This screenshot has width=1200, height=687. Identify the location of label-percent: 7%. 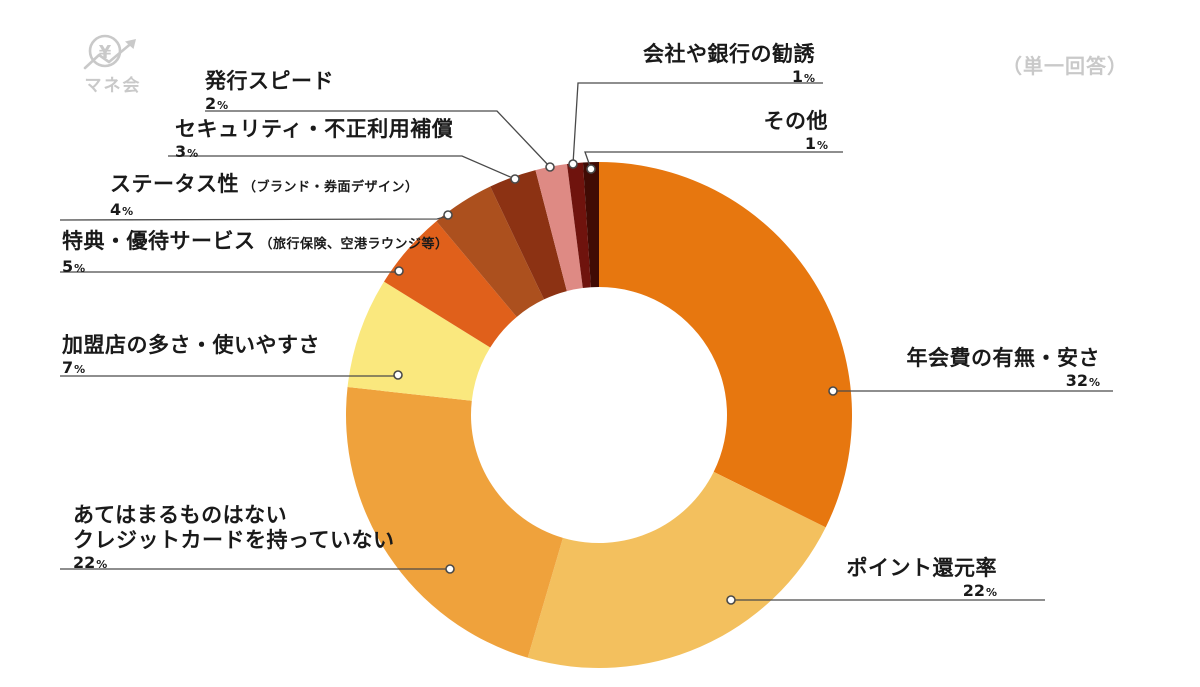
(74, 367).